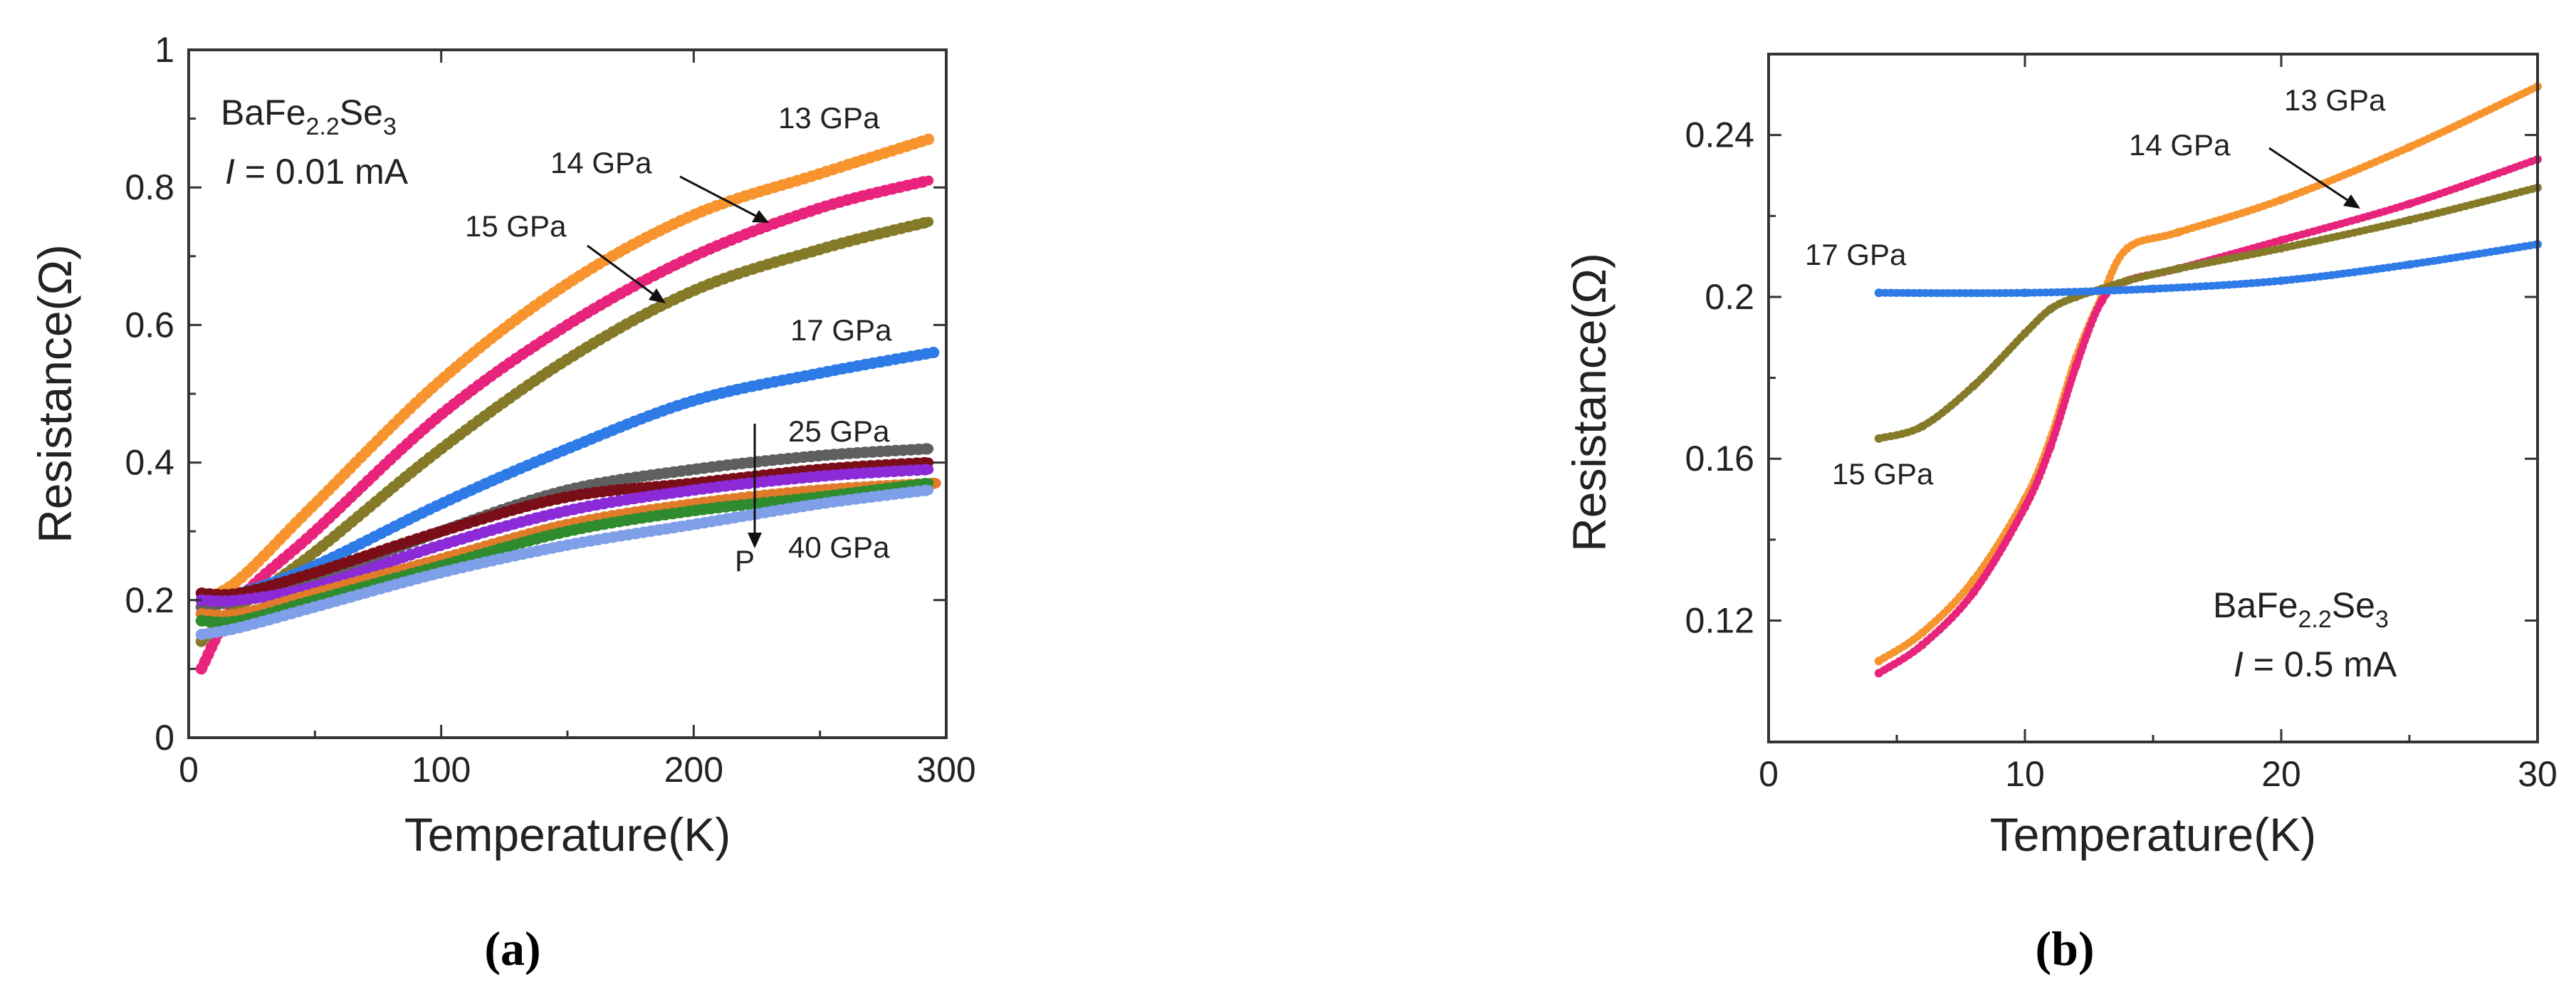  What do you see at coordinates (678, 362) in the screenshot?
I see `panel-a-pointer-arrows` at bounding box center [678, 362].